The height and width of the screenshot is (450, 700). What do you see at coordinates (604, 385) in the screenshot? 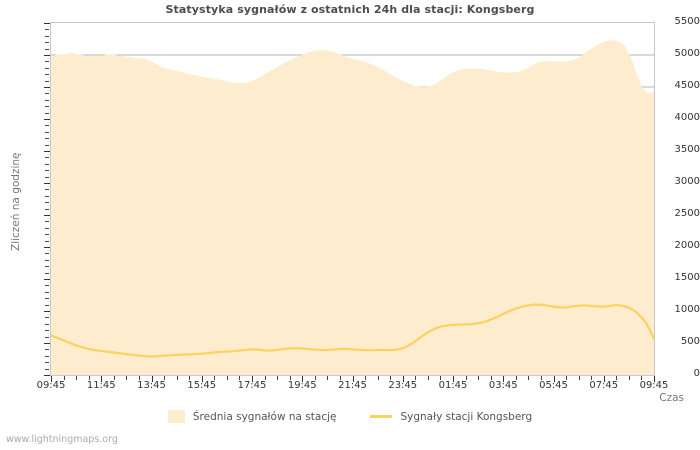
I see `x-tick-label: 07:45` at bounding box center [604, 385].